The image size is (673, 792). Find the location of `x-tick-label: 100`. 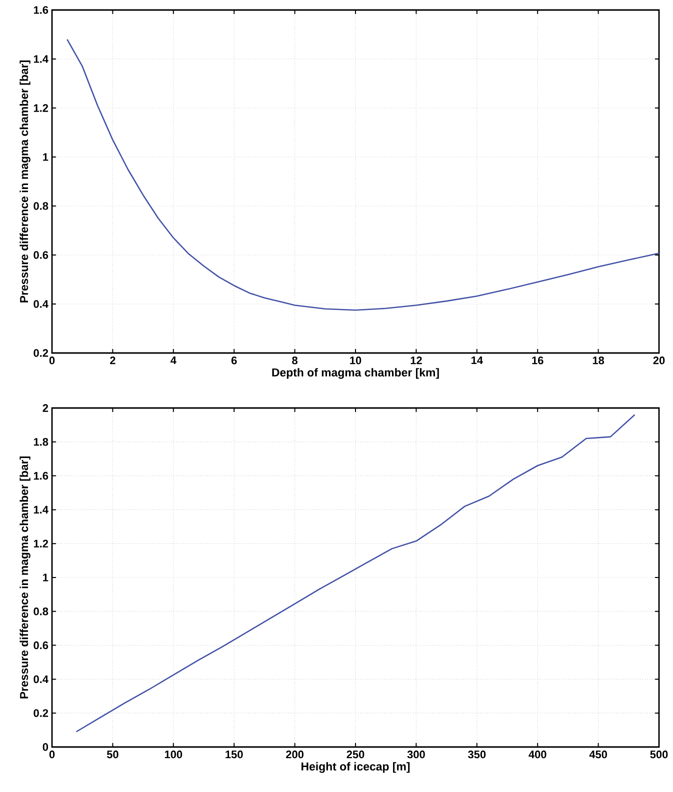

x-tick-label: 100 is located at coordinates (173, 754).